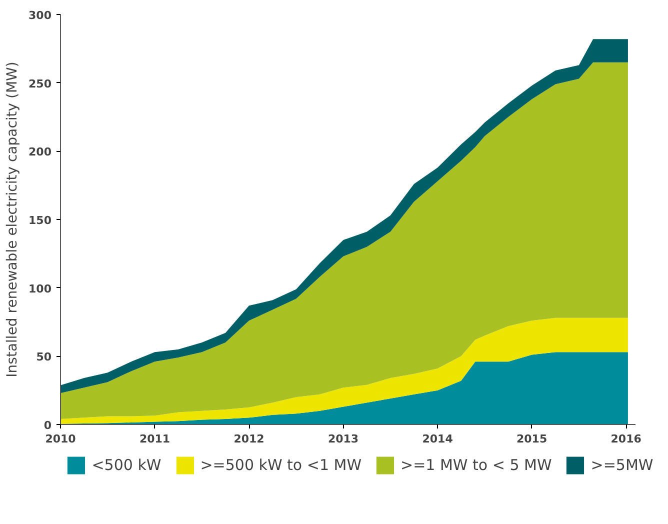  What do you see at coordinates (281, 465) in the screenshot?
I see `legend-label: >=500 kW to <1 MW` at bounding box center [281, 465].